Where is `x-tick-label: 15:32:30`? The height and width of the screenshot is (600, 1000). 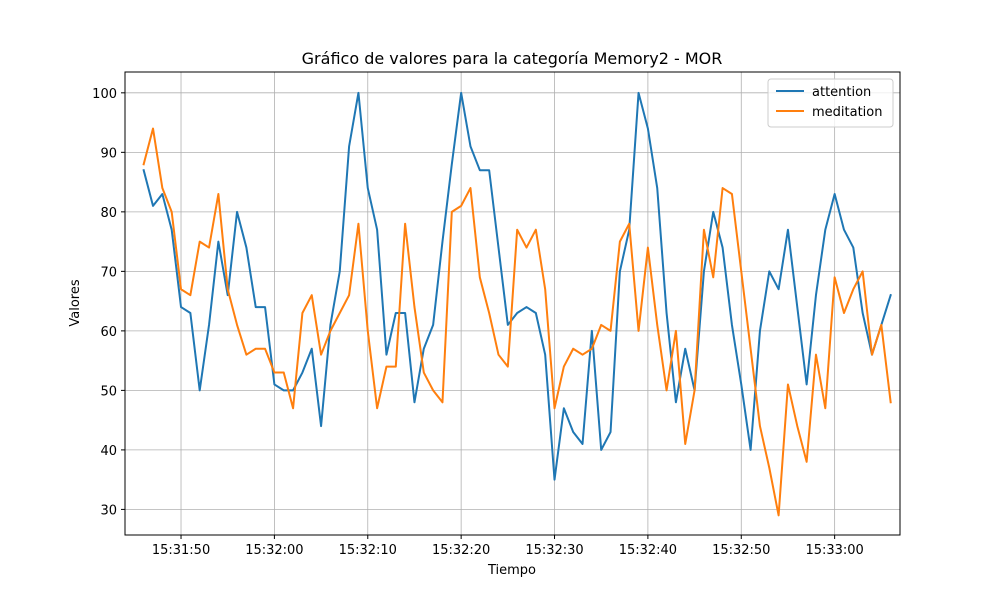
x-tick-label: 15:32:30 is located at coordinates (554, 550).